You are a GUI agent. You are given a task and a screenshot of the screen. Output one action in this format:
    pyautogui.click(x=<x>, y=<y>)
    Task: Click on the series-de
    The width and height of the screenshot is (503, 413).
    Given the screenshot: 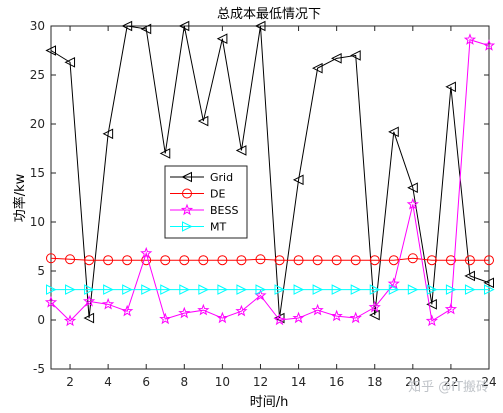 What is the action you would take?
    pyautogui.click(x=270, y=259)
    